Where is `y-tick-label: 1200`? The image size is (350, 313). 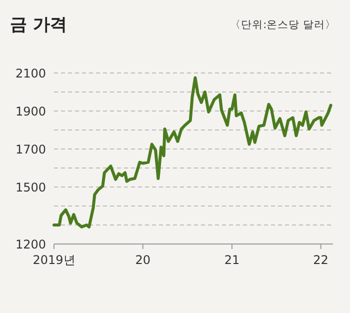 y-tick-label: 1200 is located at coordinates (30, 245).